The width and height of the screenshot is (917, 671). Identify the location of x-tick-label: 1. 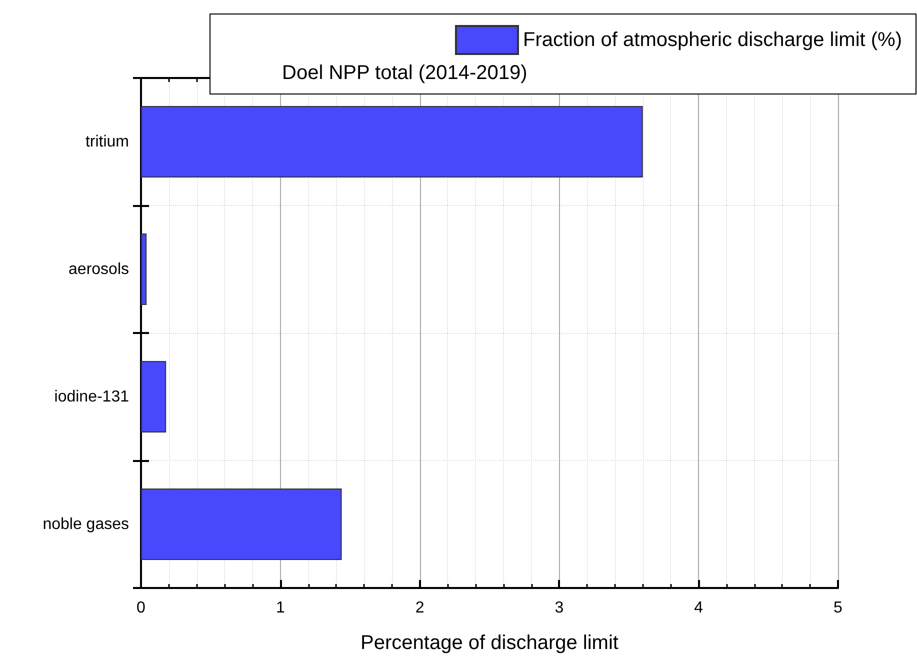
(280, 608).